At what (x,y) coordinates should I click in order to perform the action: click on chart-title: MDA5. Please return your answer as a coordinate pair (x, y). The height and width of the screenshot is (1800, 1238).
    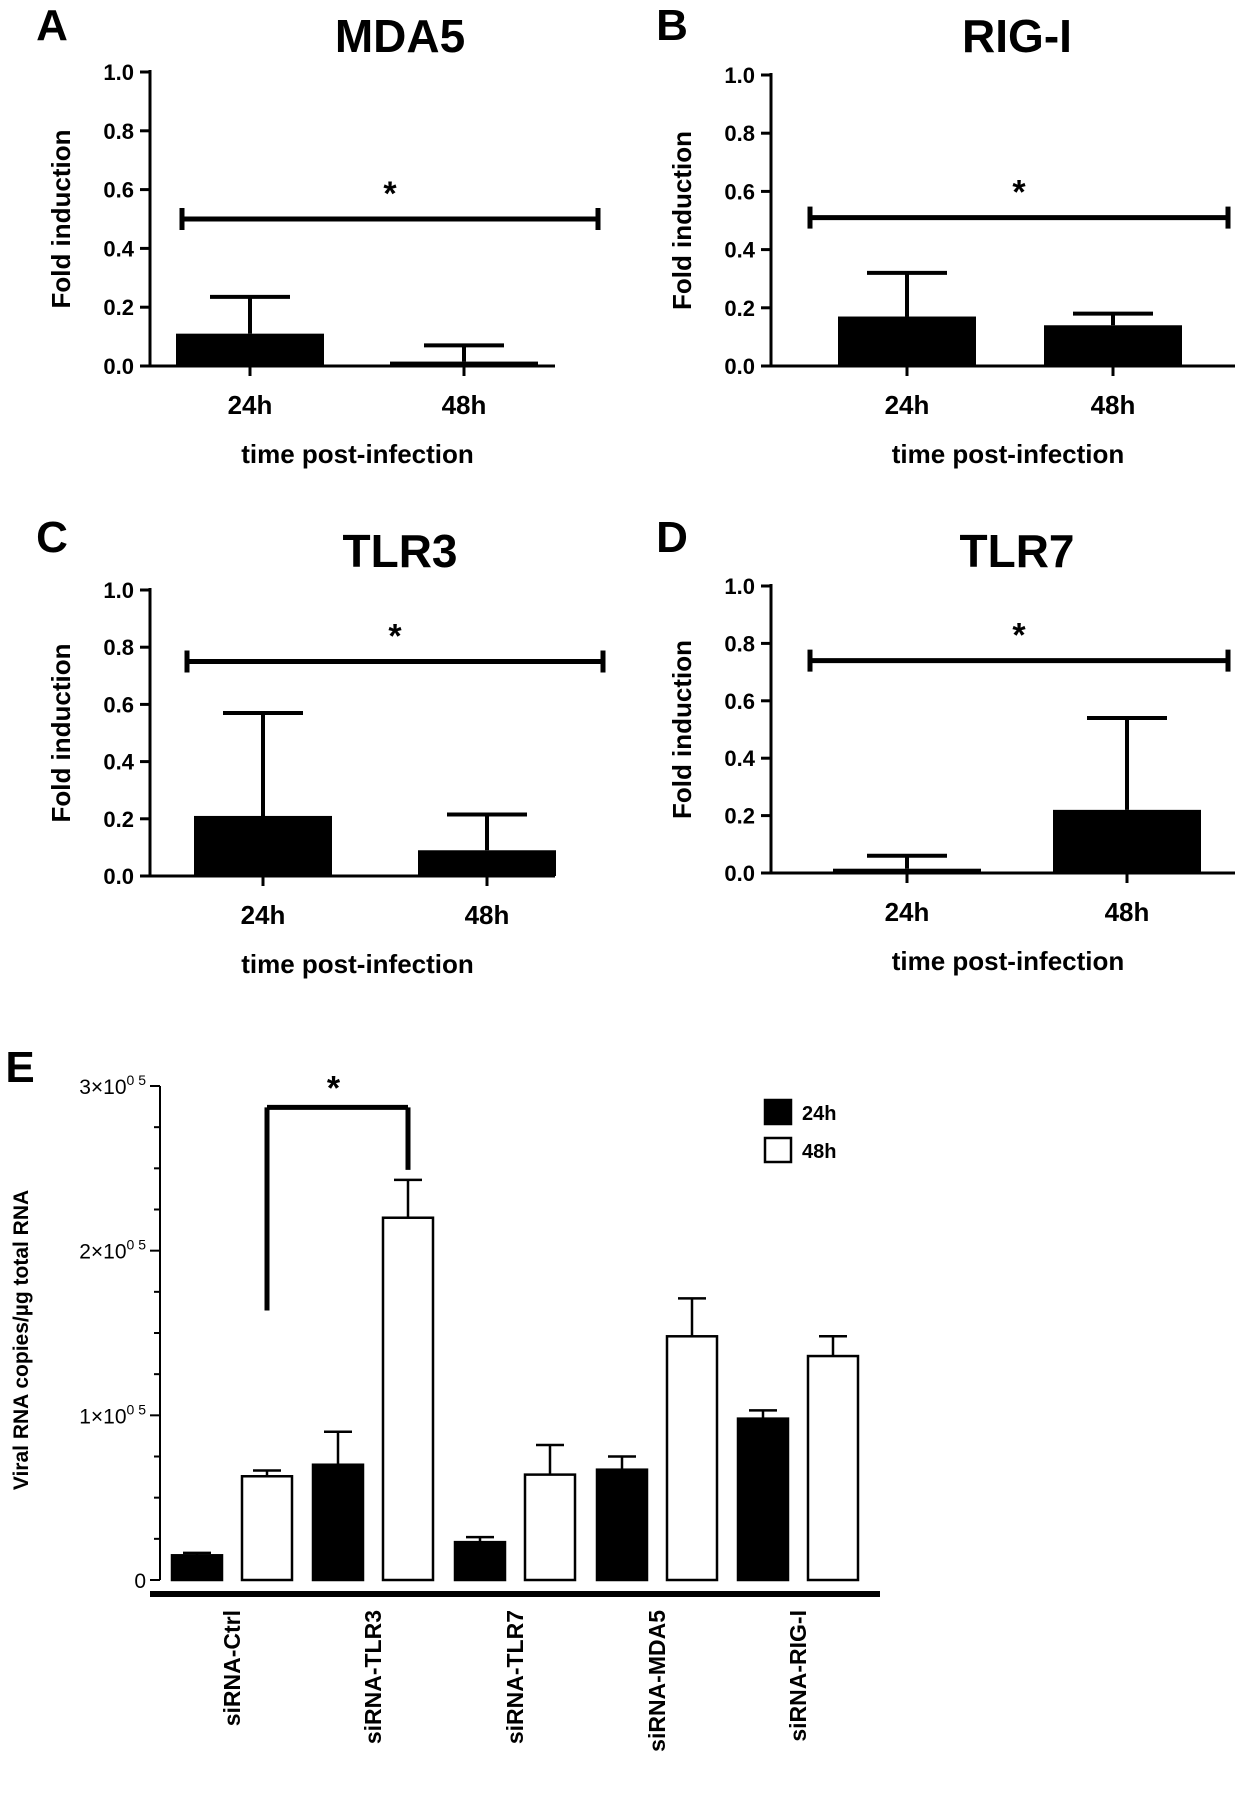
    Looking at the image, I should click on (400, 36).